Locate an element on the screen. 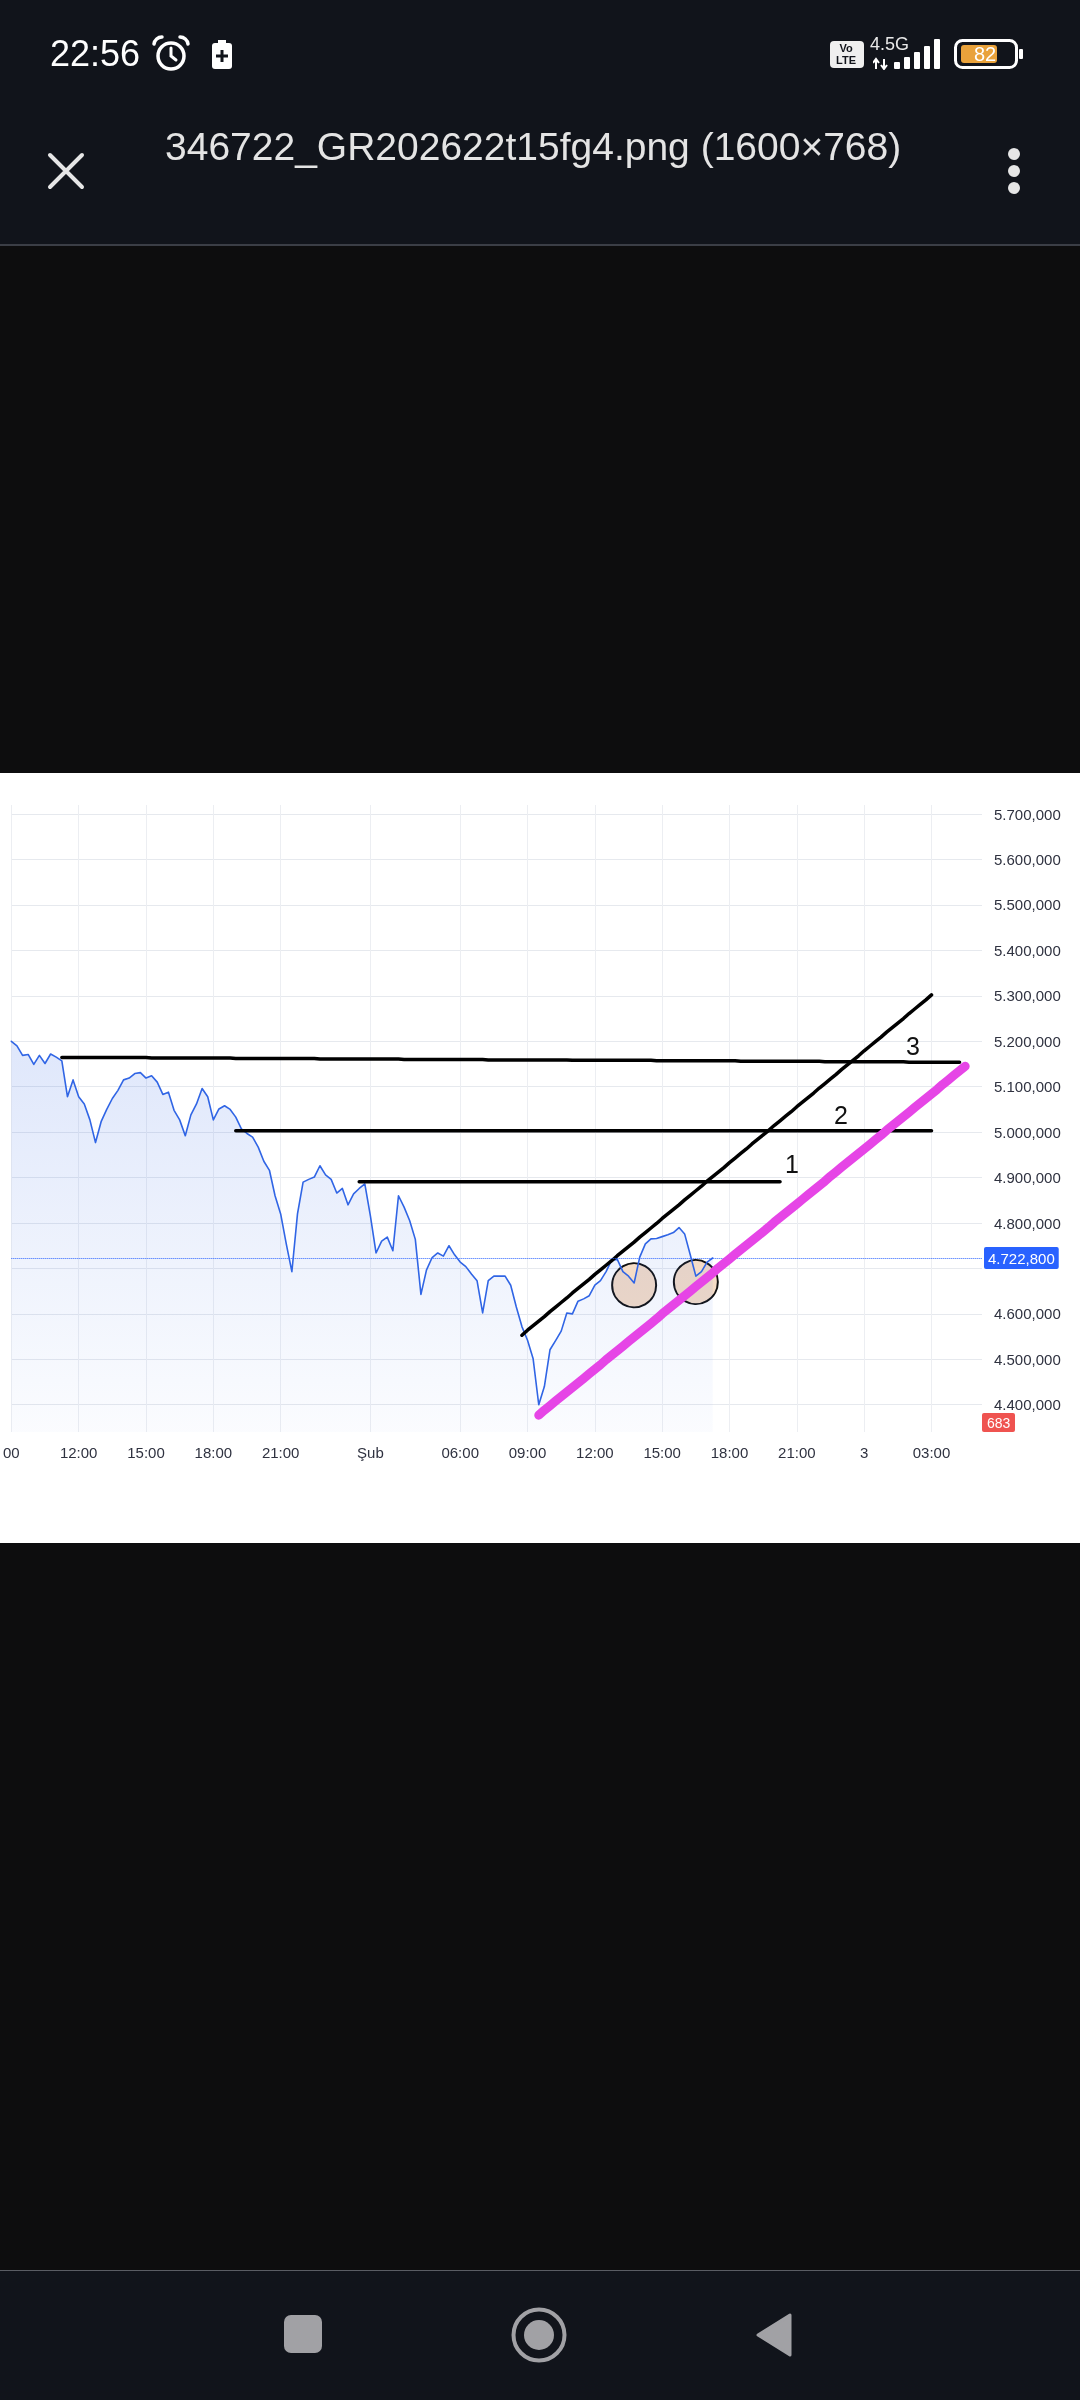 The height and width of the screenshot is (2400, 1080). y-tick-label: 5.200,000 is located at coordinates (1027, 1041).